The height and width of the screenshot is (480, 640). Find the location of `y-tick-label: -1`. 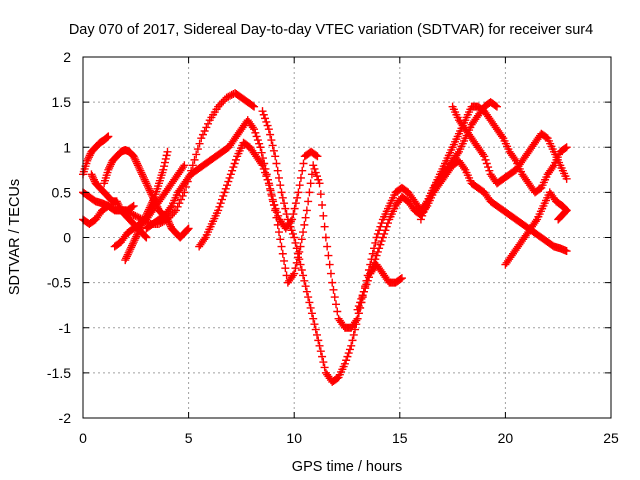

y-tick-label: -1 is located at coordinates (65, 328).